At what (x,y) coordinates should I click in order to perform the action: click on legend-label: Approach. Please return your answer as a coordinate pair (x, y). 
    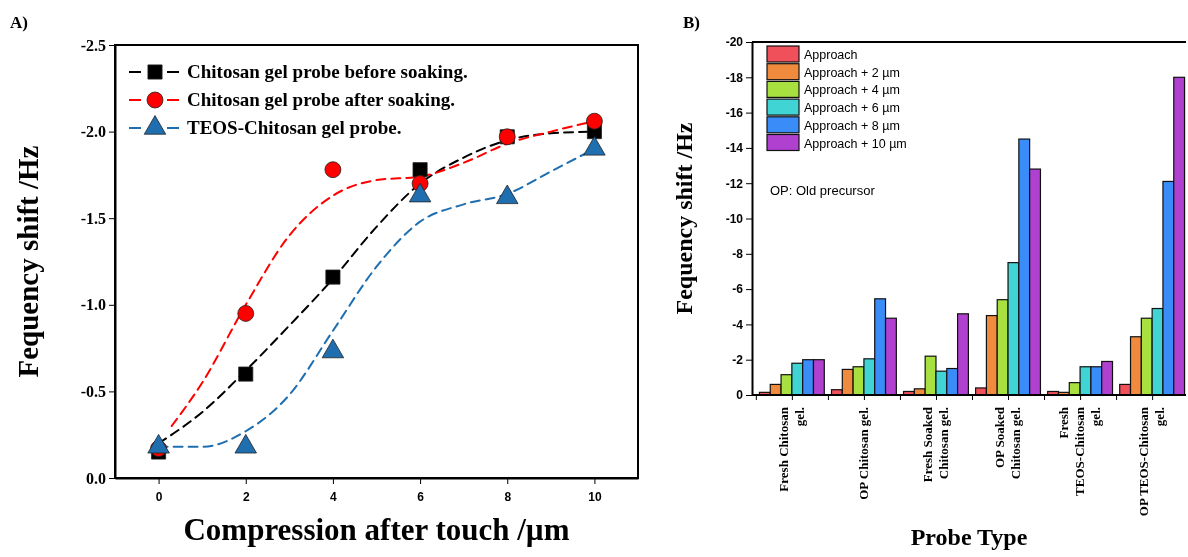
    Looking at the image, I should click on (831, 55).